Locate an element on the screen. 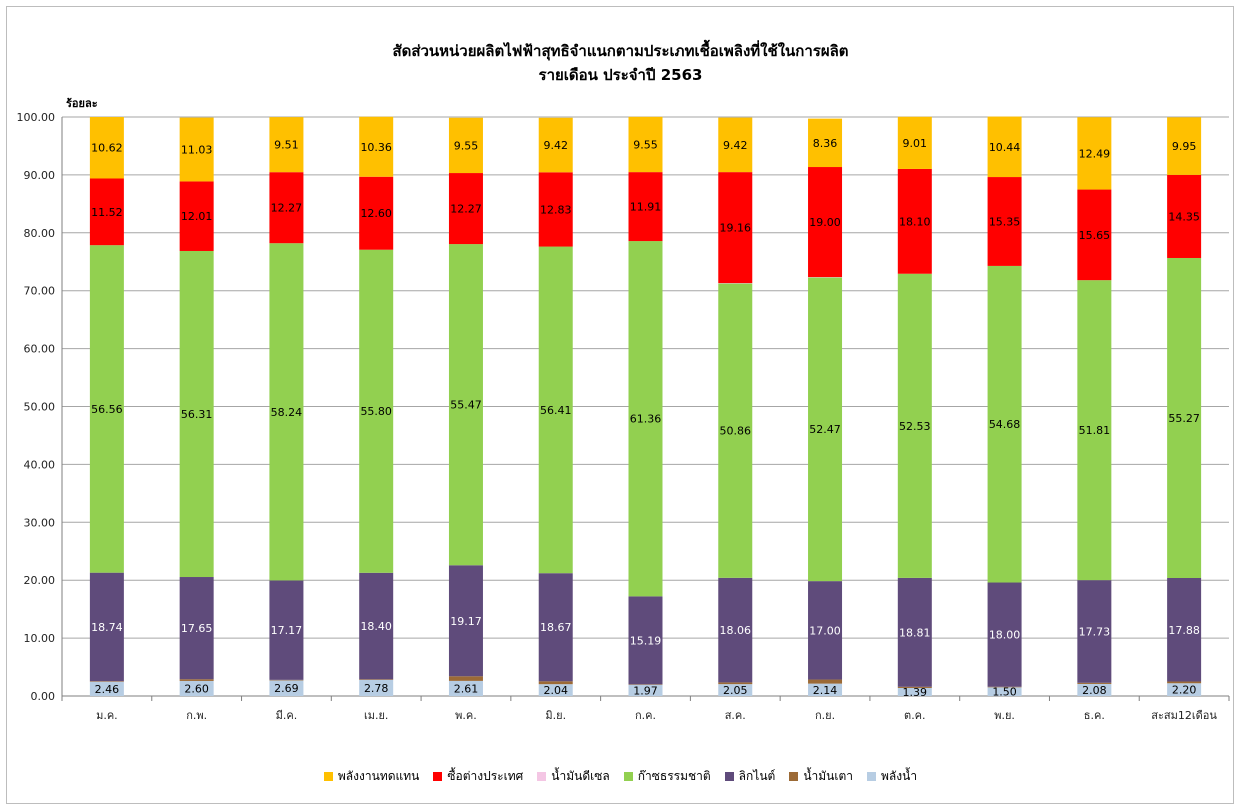 The height and width of the screenshot is (811, 1241). data-label: 2.08 is located at coordinates (1094, 690).